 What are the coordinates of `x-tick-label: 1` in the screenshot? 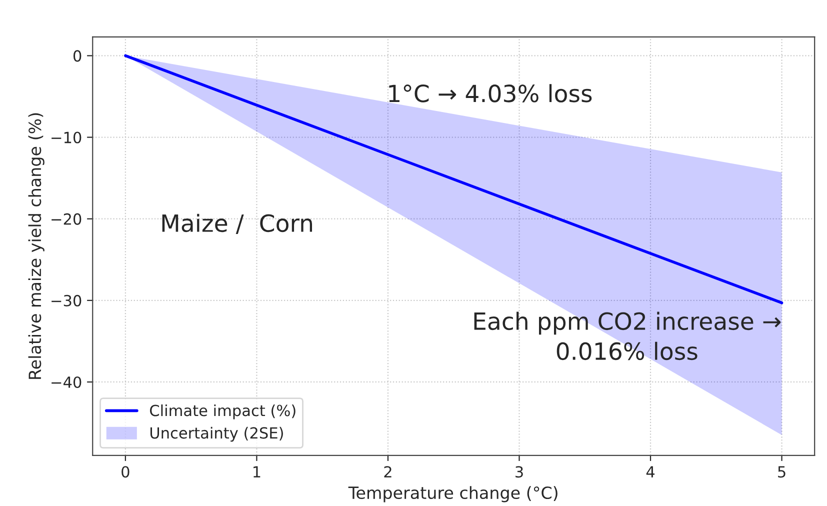 It's located at (257, 472).